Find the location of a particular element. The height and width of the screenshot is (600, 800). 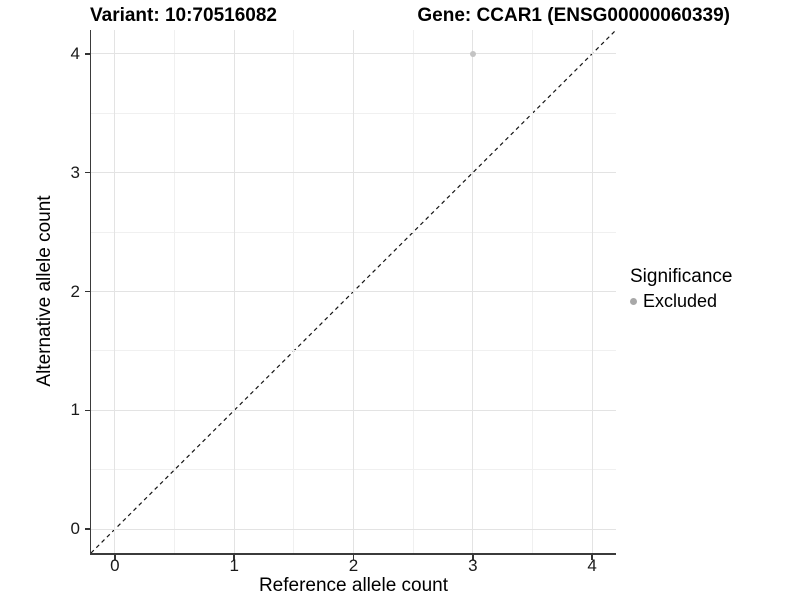

x-axis-tick-labels: 0 1 2 3 4 is located at coordinates (353, 566).